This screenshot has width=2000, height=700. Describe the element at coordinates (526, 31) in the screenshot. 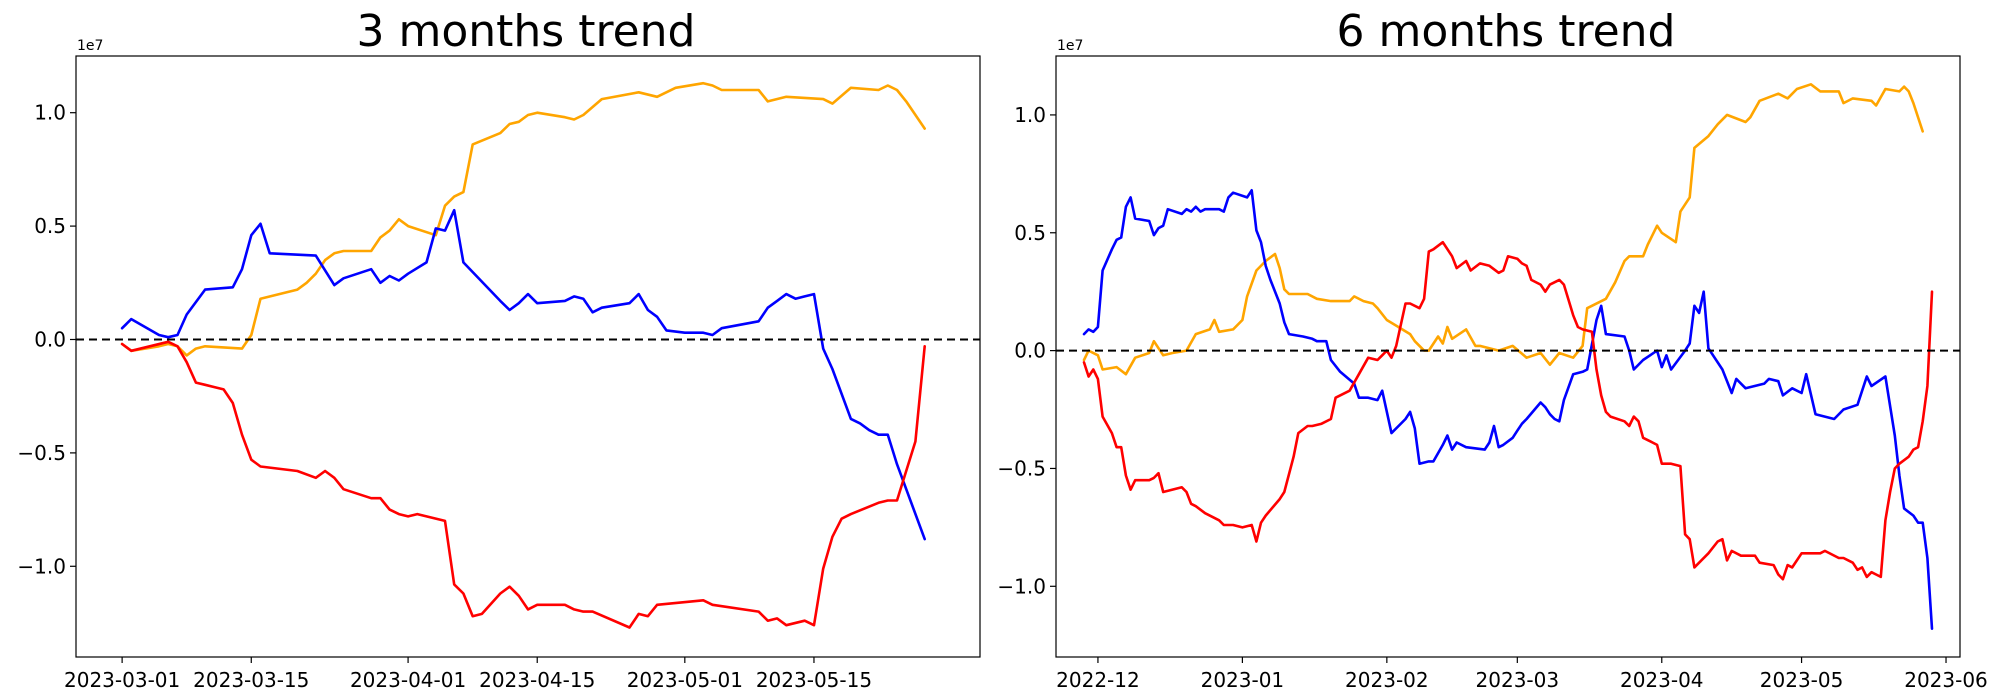

I see `chart-title: 3 months trend` at that location.